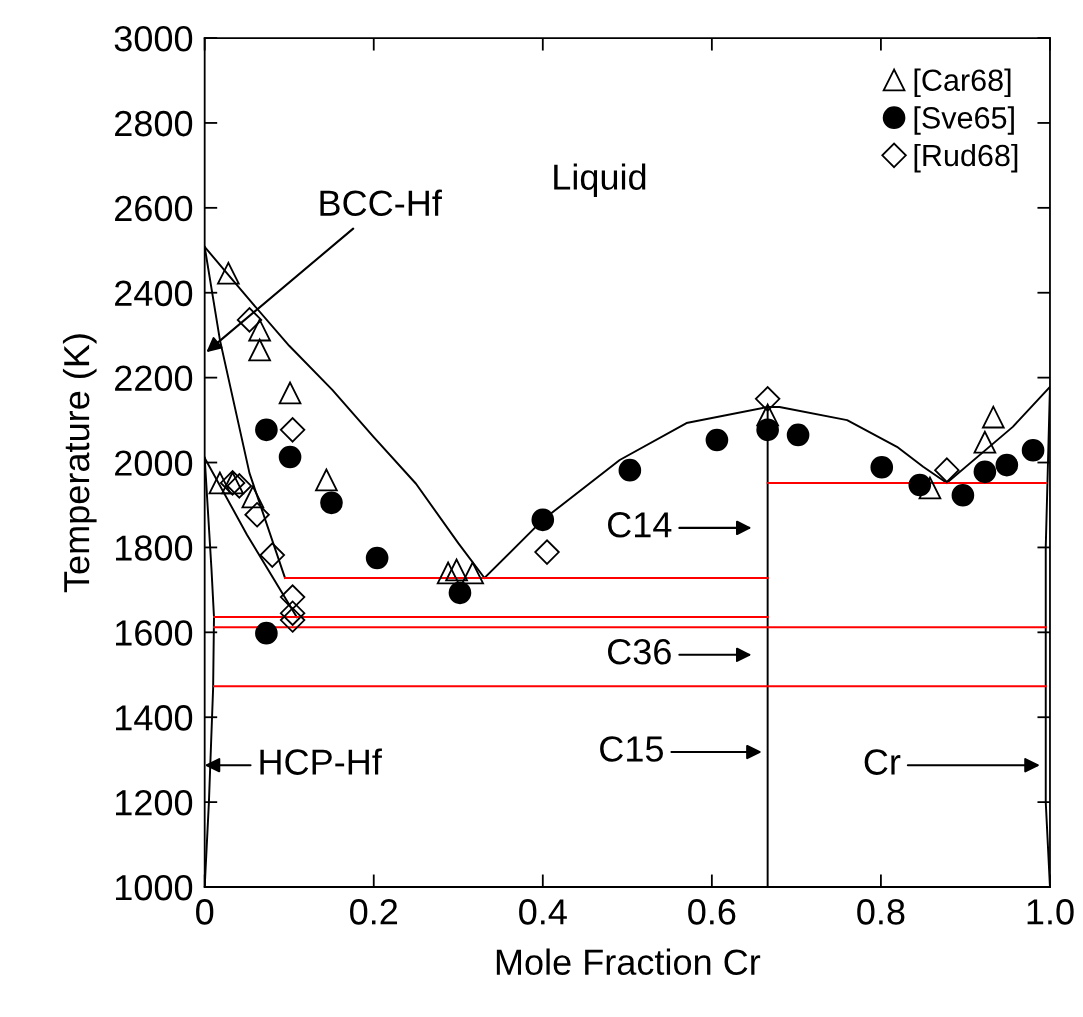  I want to click on y-tick-label: 2200, so click(154, 378).